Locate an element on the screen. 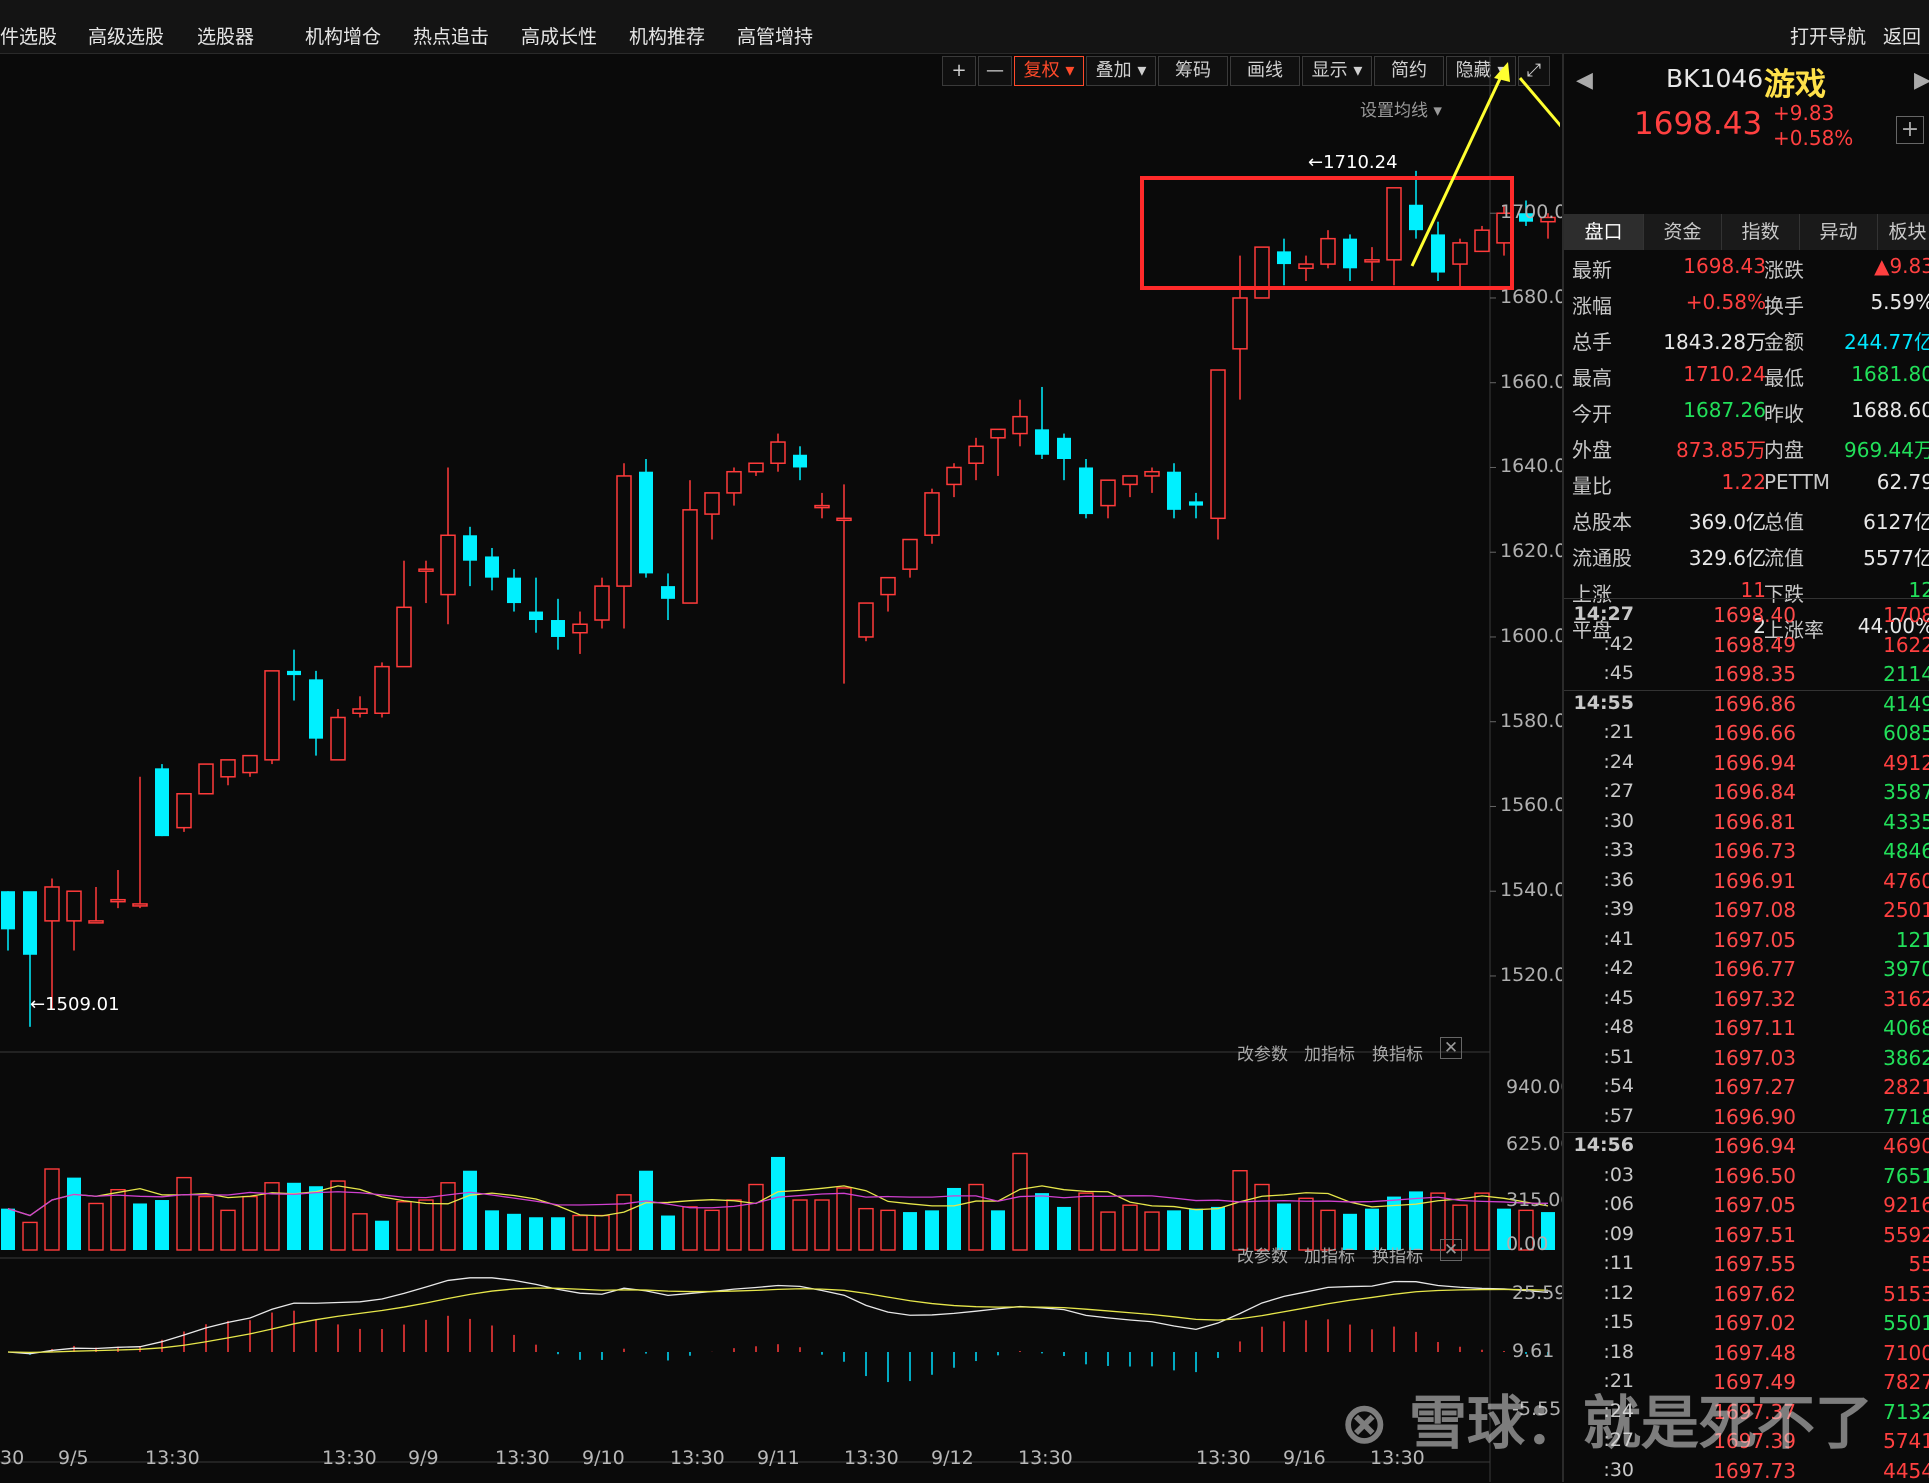 The height and width of the screenshot is (1483, 1929). macd-add-indicator-button: 加指标 is located at coordinates (1329, 1257).